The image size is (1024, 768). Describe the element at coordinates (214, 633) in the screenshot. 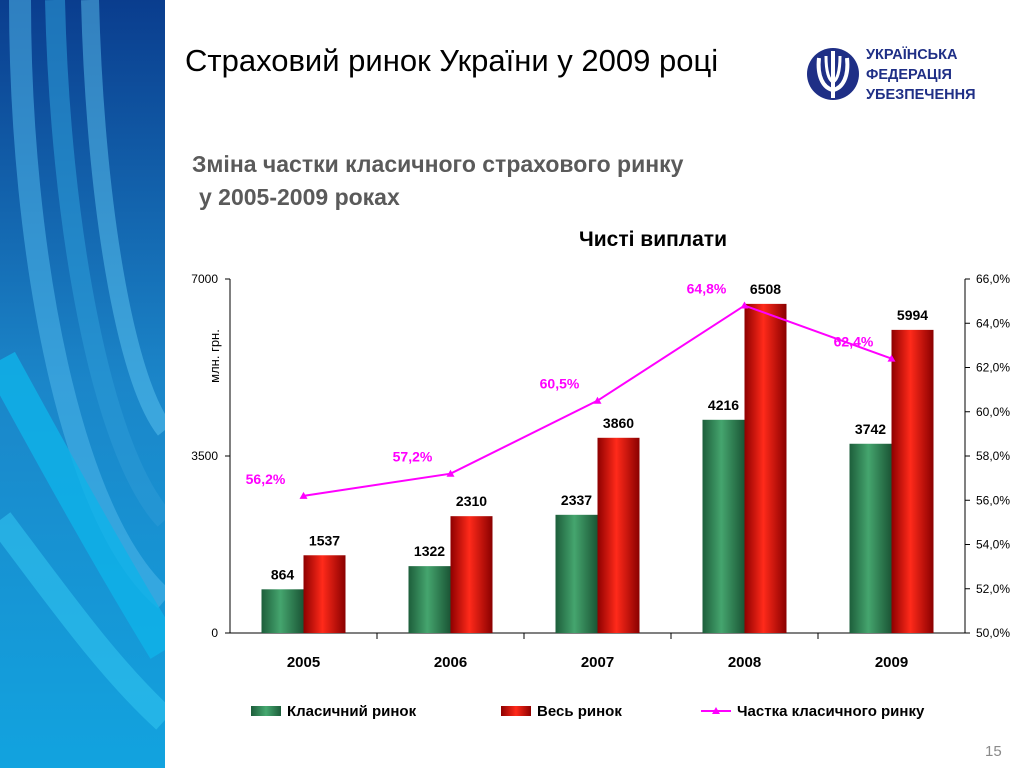

I see `y-tick-label-left: 0` at that location.